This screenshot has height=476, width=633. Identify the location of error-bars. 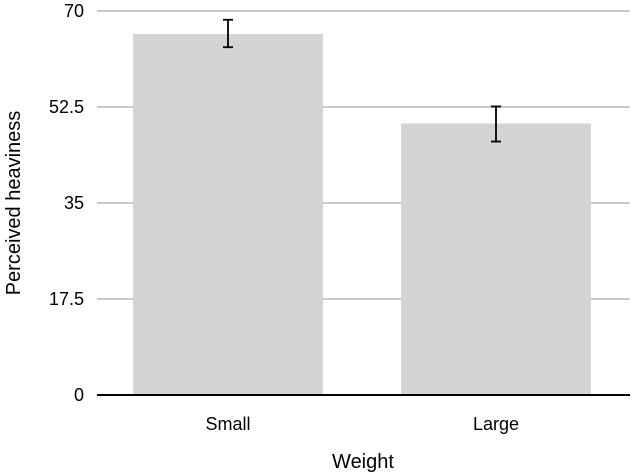
(362, 80).